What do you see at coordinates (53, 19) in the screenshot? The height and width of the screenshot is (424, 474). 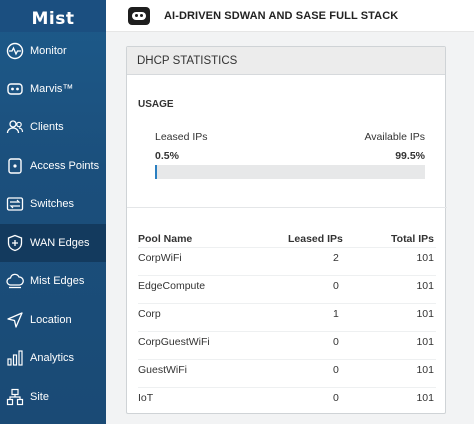 I see `logo-text: Mist` at bounding box center [53, 19].